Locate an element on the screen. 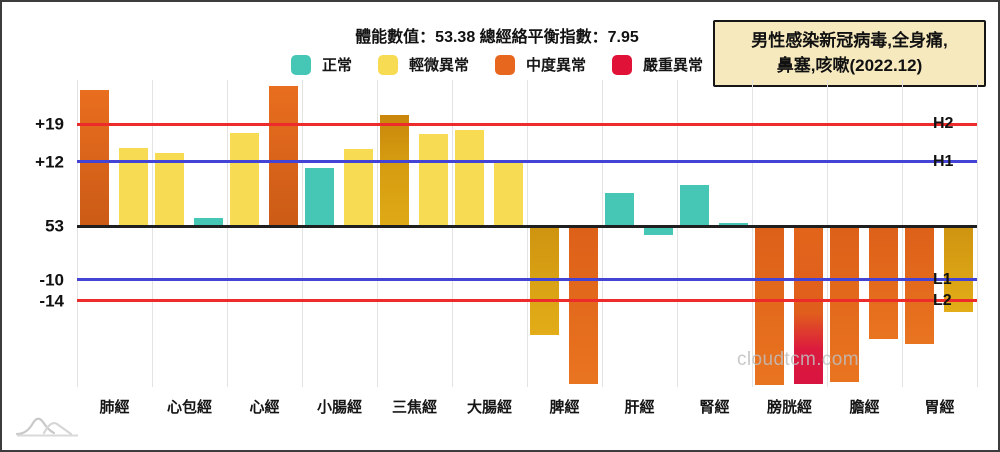  bar-心經-1 is located at coordinates (244, 179).